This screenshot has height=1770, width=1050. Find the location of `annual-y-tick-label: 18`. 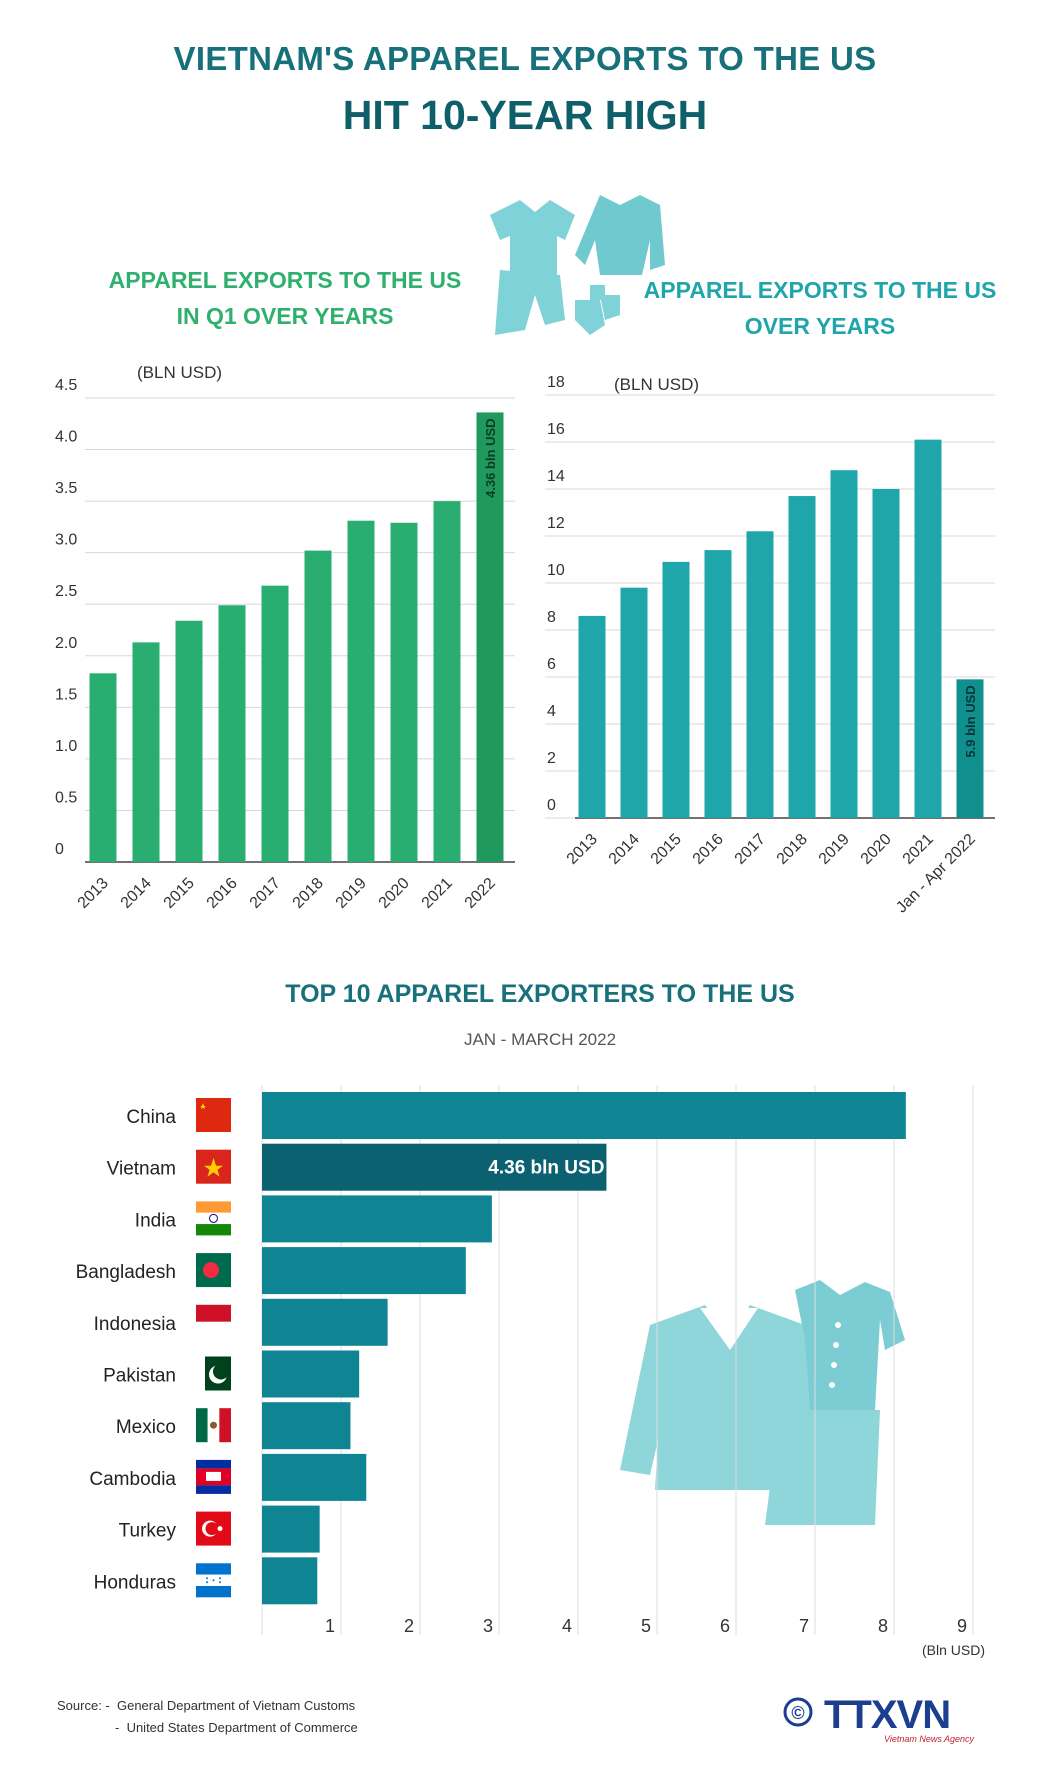

annual-y-tick-label: 18 is located at coordinates (556, 382).